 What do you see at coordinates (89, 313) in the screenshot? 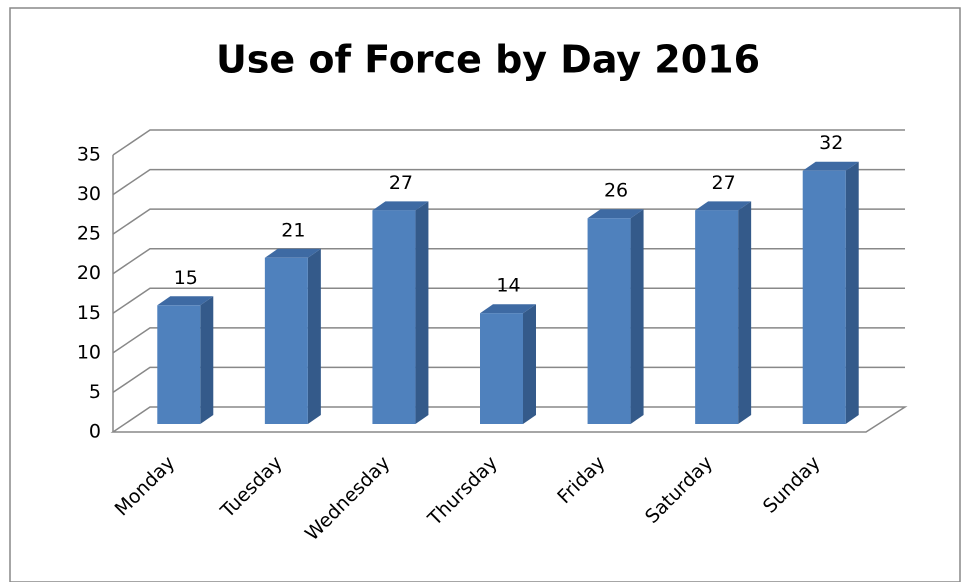
I see `y-tick-label: 15` at bounding box center [89, 313].